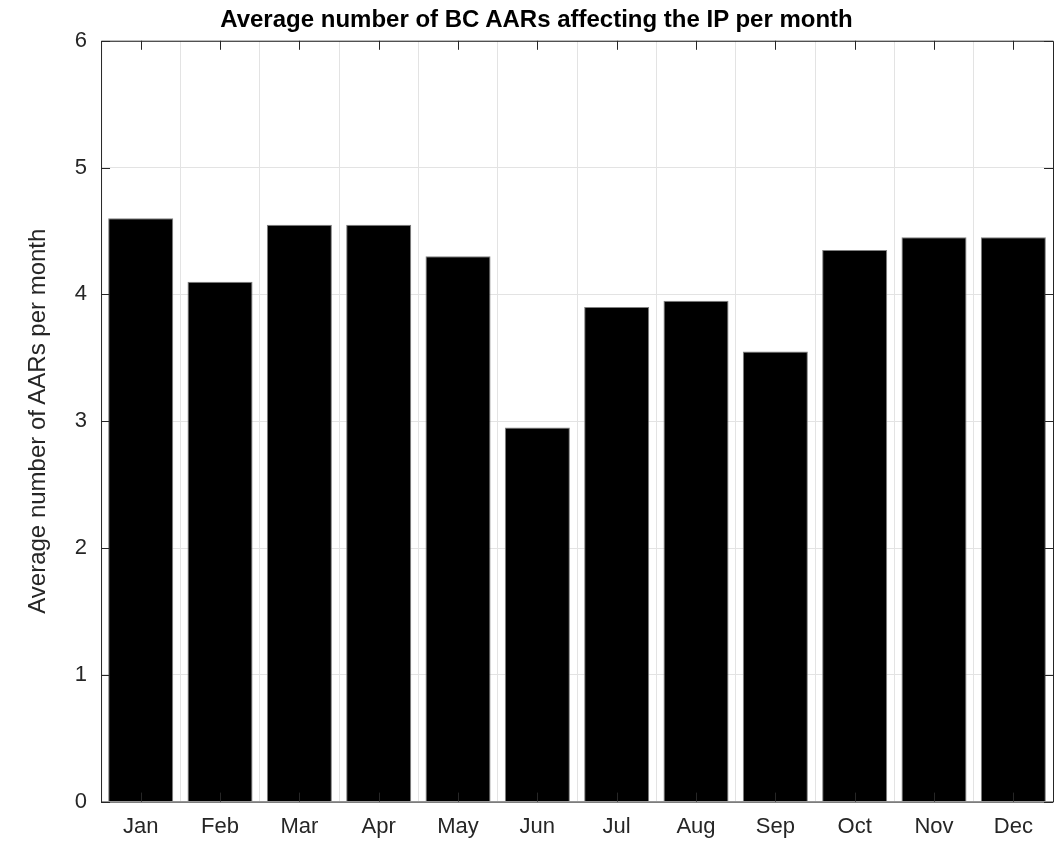  I want to click on y-tick-label: 2, so click(81, 547).